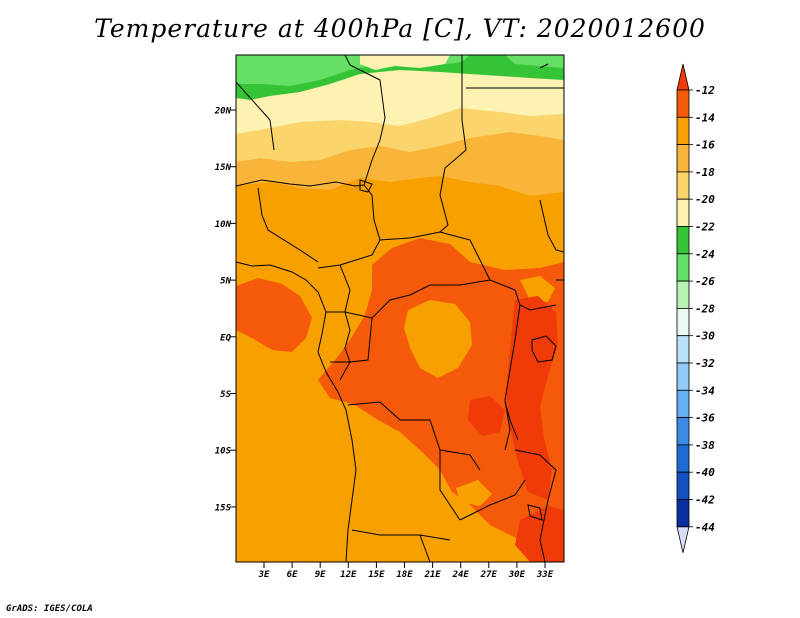  I want to click on lake-malawi, so click(535, 512).